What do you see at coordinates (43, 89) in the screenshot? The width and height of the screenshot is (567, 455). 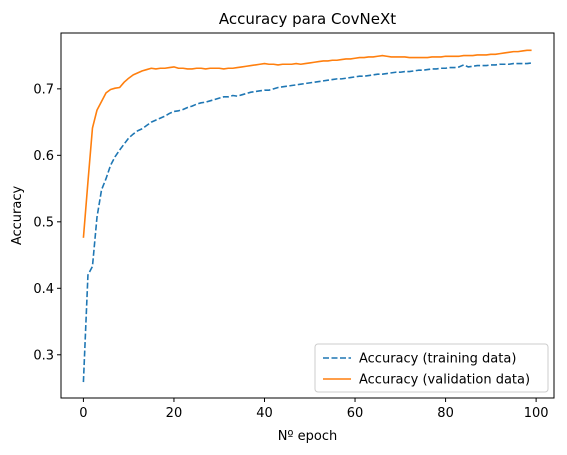 I see `y-tick-label: 0.7` at bounding box center [43, 89].